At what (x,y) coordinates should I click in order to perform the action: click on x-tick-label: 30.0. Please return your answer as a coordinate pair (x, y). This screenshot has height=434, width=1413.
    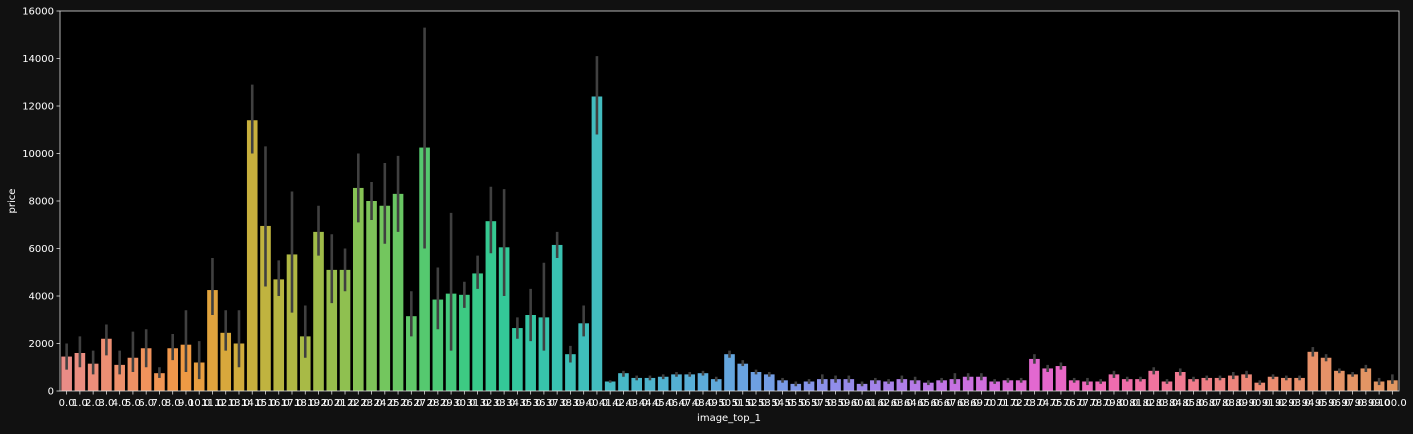
    Looking at the image, I should click on (464, 403).